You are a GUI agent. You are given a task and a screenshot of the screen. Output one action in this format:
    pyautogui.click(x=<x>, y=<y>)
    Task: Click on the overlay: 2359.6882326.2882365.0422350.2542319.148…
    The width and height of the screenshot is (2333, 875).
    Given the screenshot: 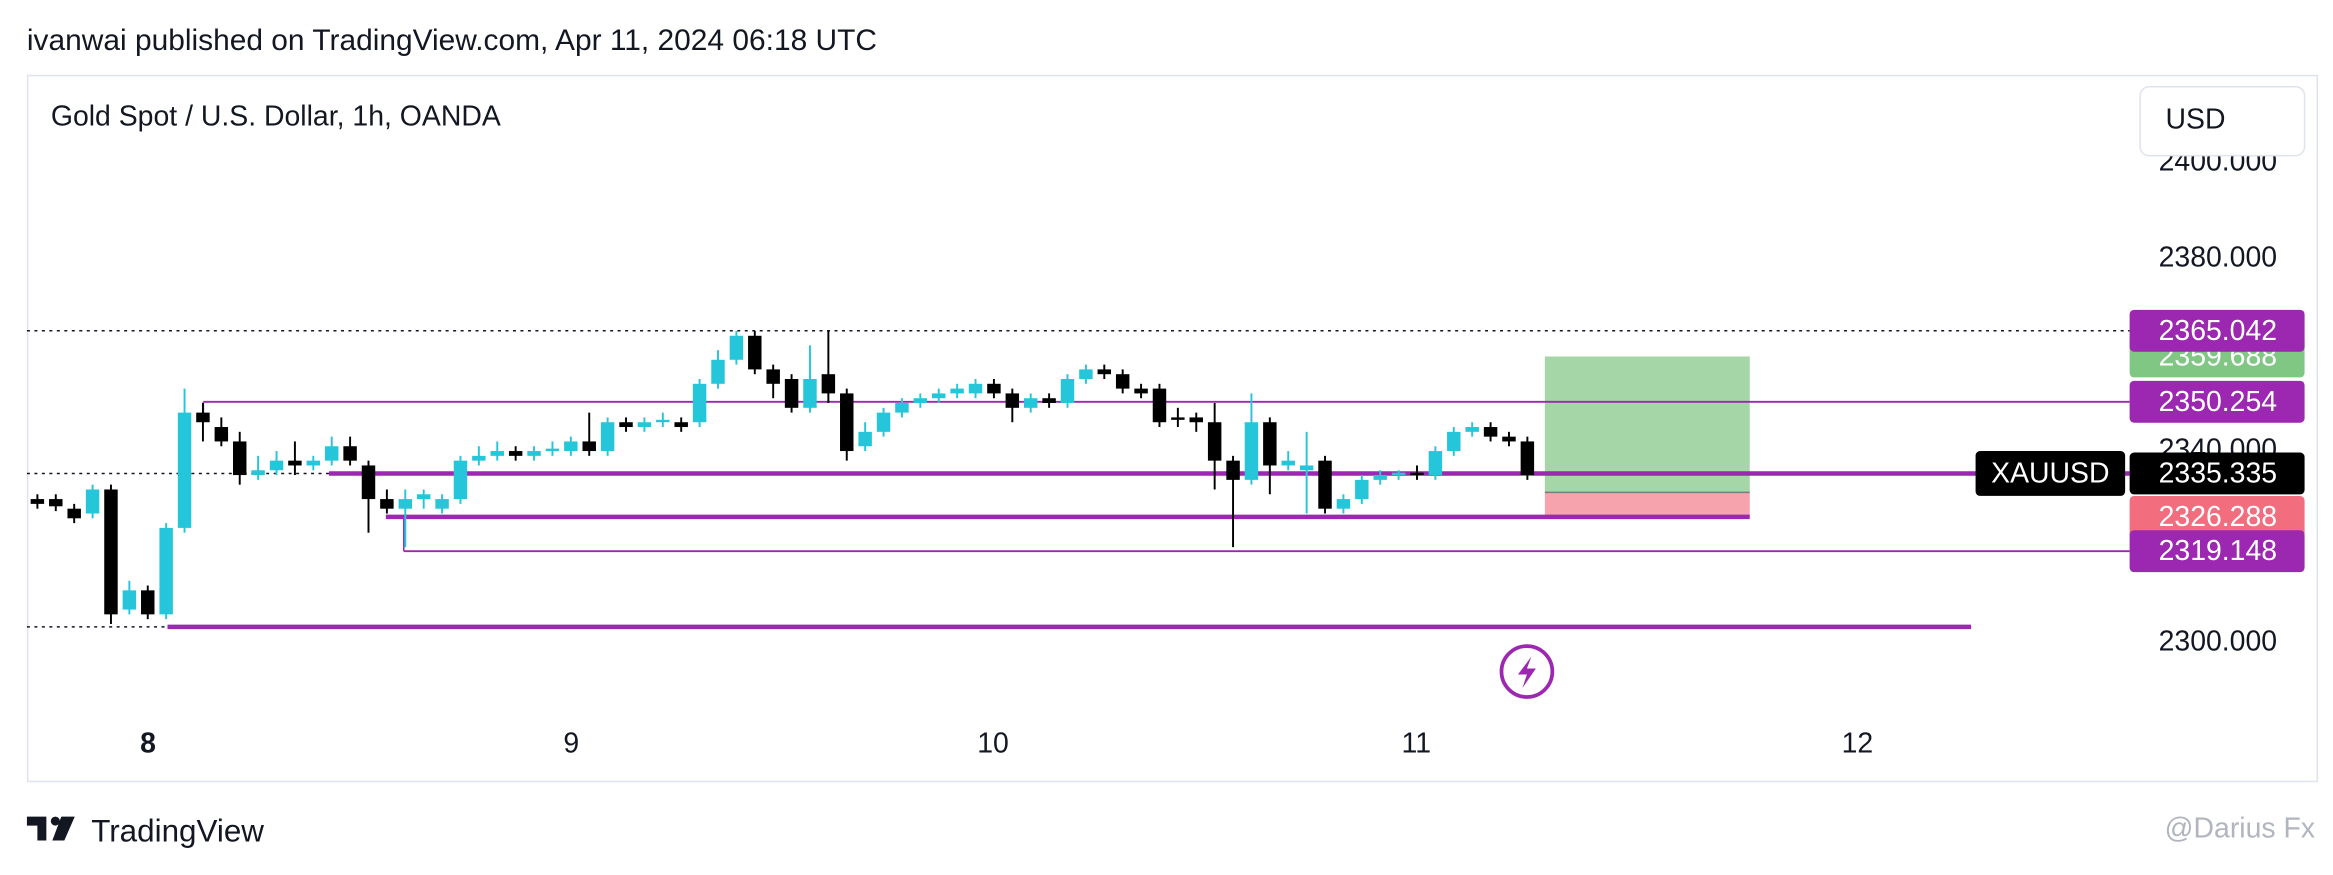 What is the action you would take?
    pyautogui.click(x=2140, y=441)
    